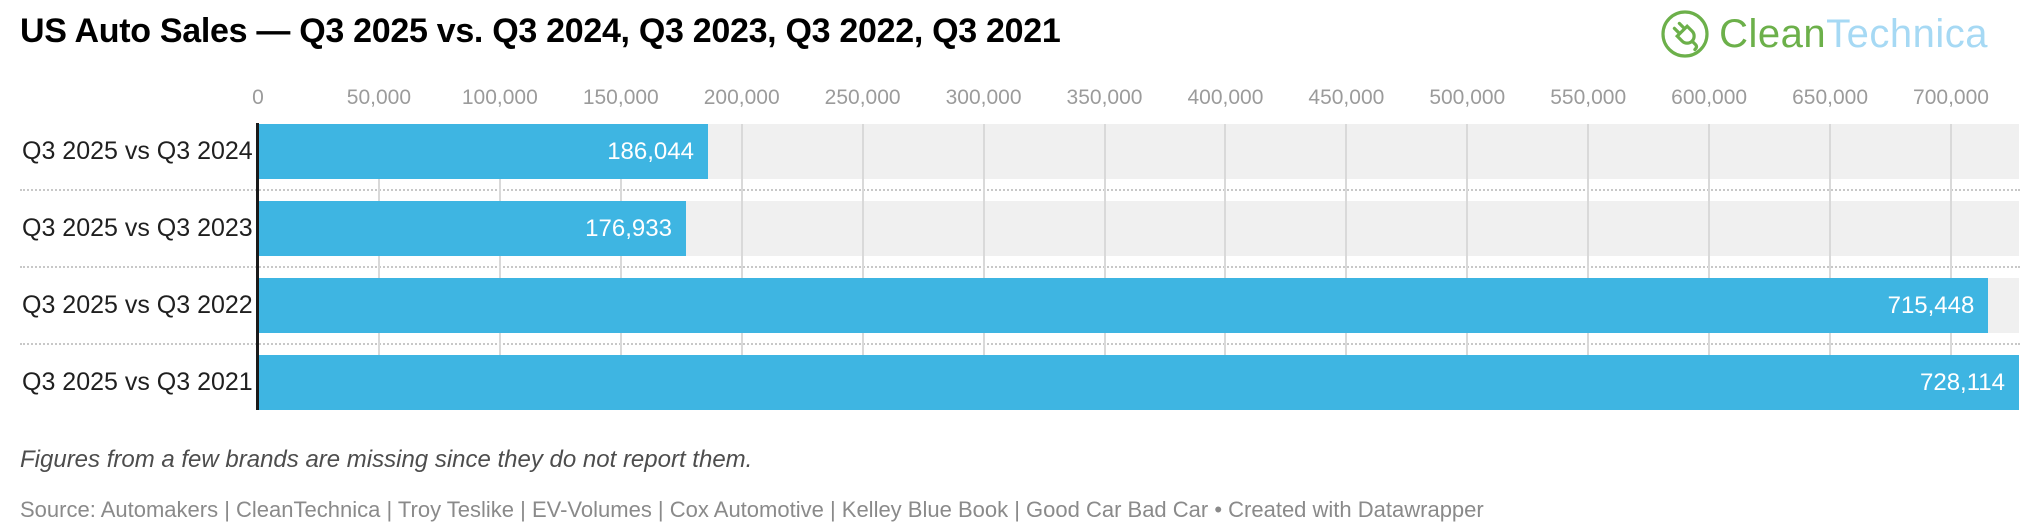  I want to click on axis-tick-label: 200,000, so click(741, 97).